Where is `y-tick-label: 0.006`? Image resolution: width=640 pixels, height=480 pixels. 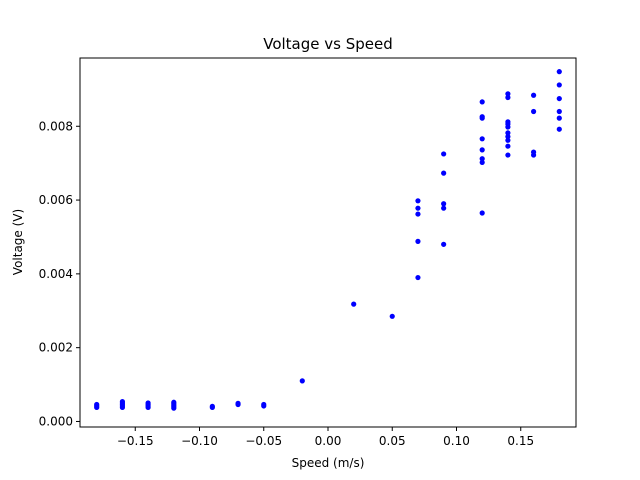 y-tick-label: 0.006 is located at coordinates (56, 200).